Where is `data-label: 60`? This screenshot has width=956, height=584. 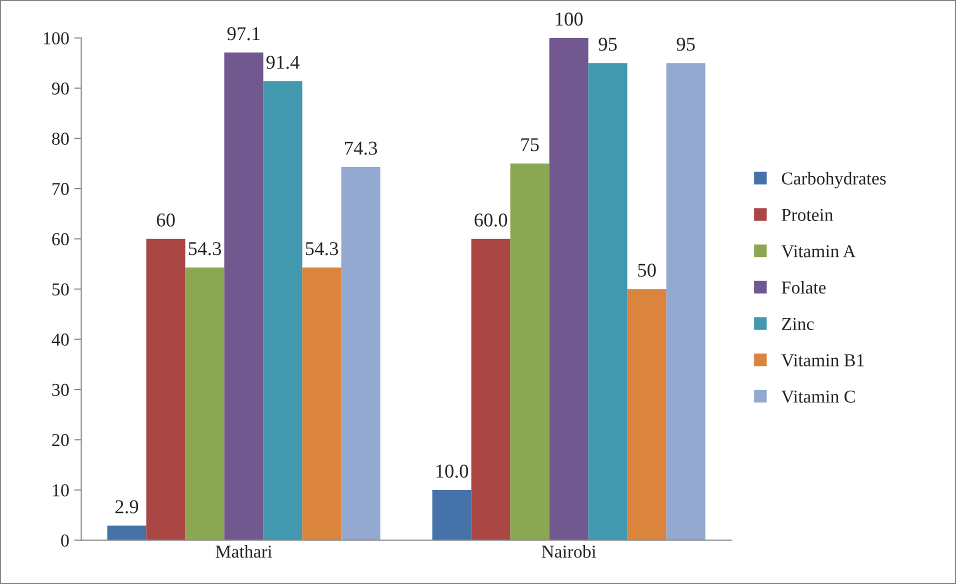
data-label: 60 is located at coordinates (165, 220).